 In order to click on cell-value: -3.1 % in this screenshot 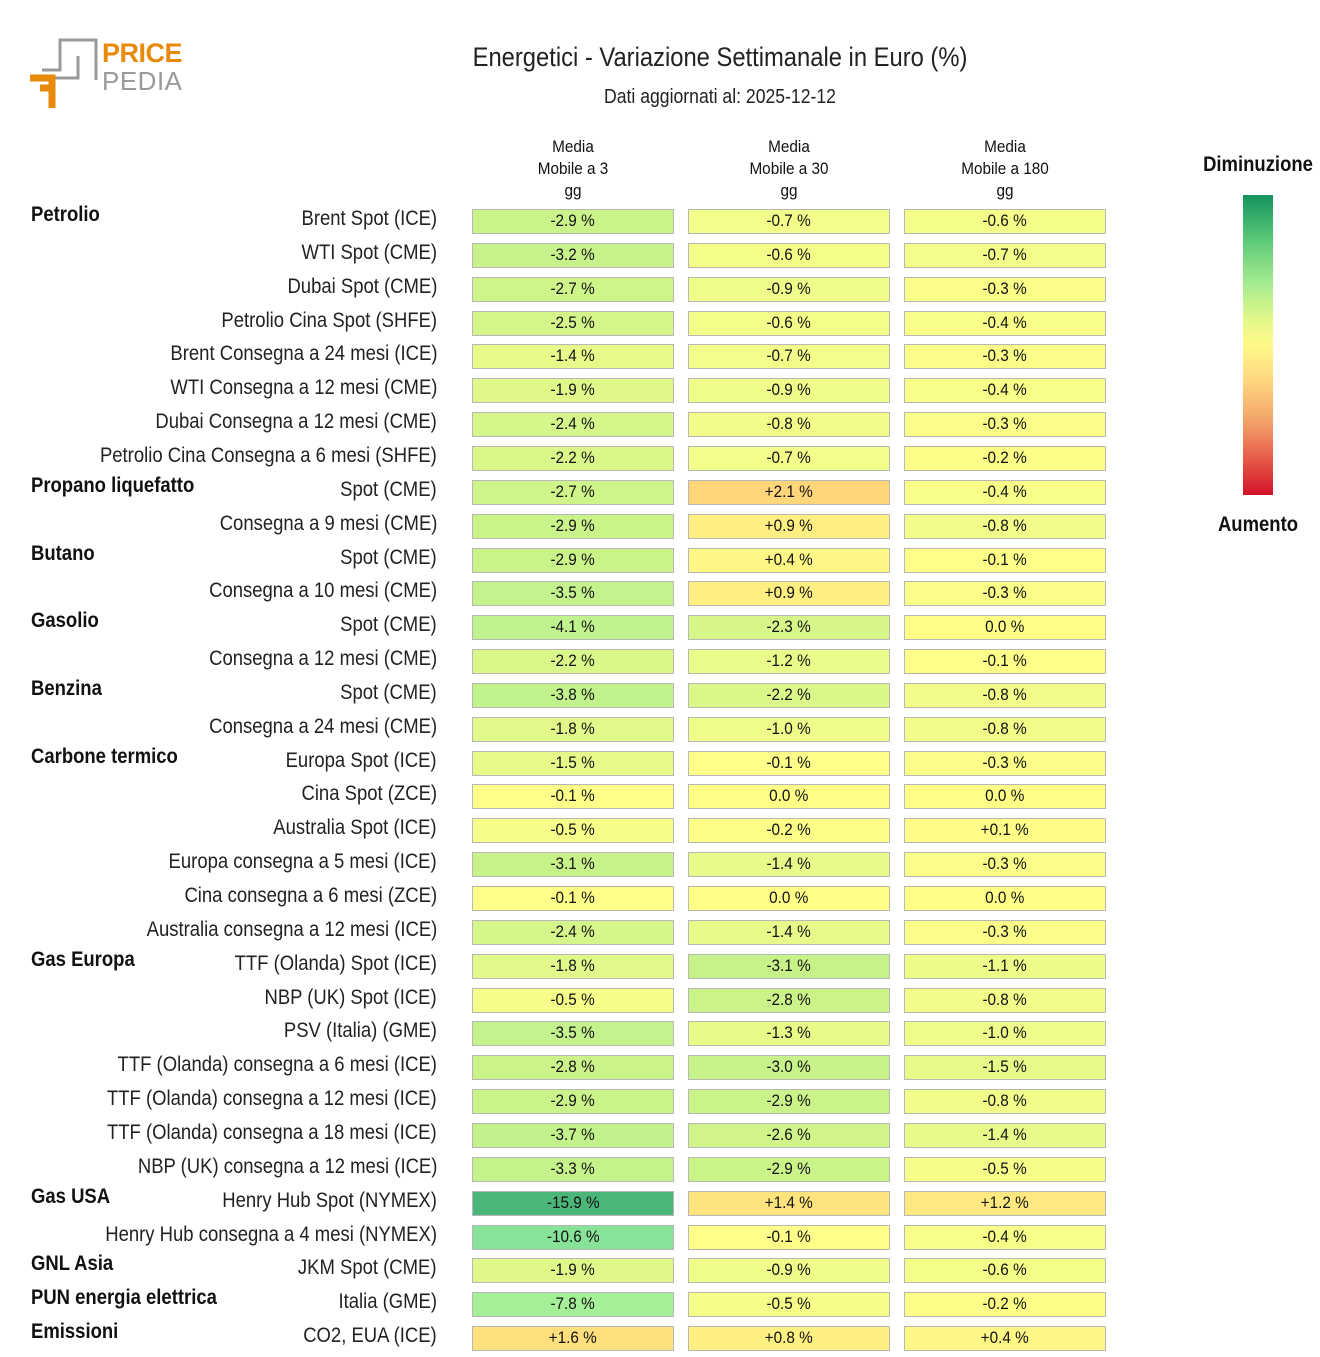, I will do `click(789, 965)`.